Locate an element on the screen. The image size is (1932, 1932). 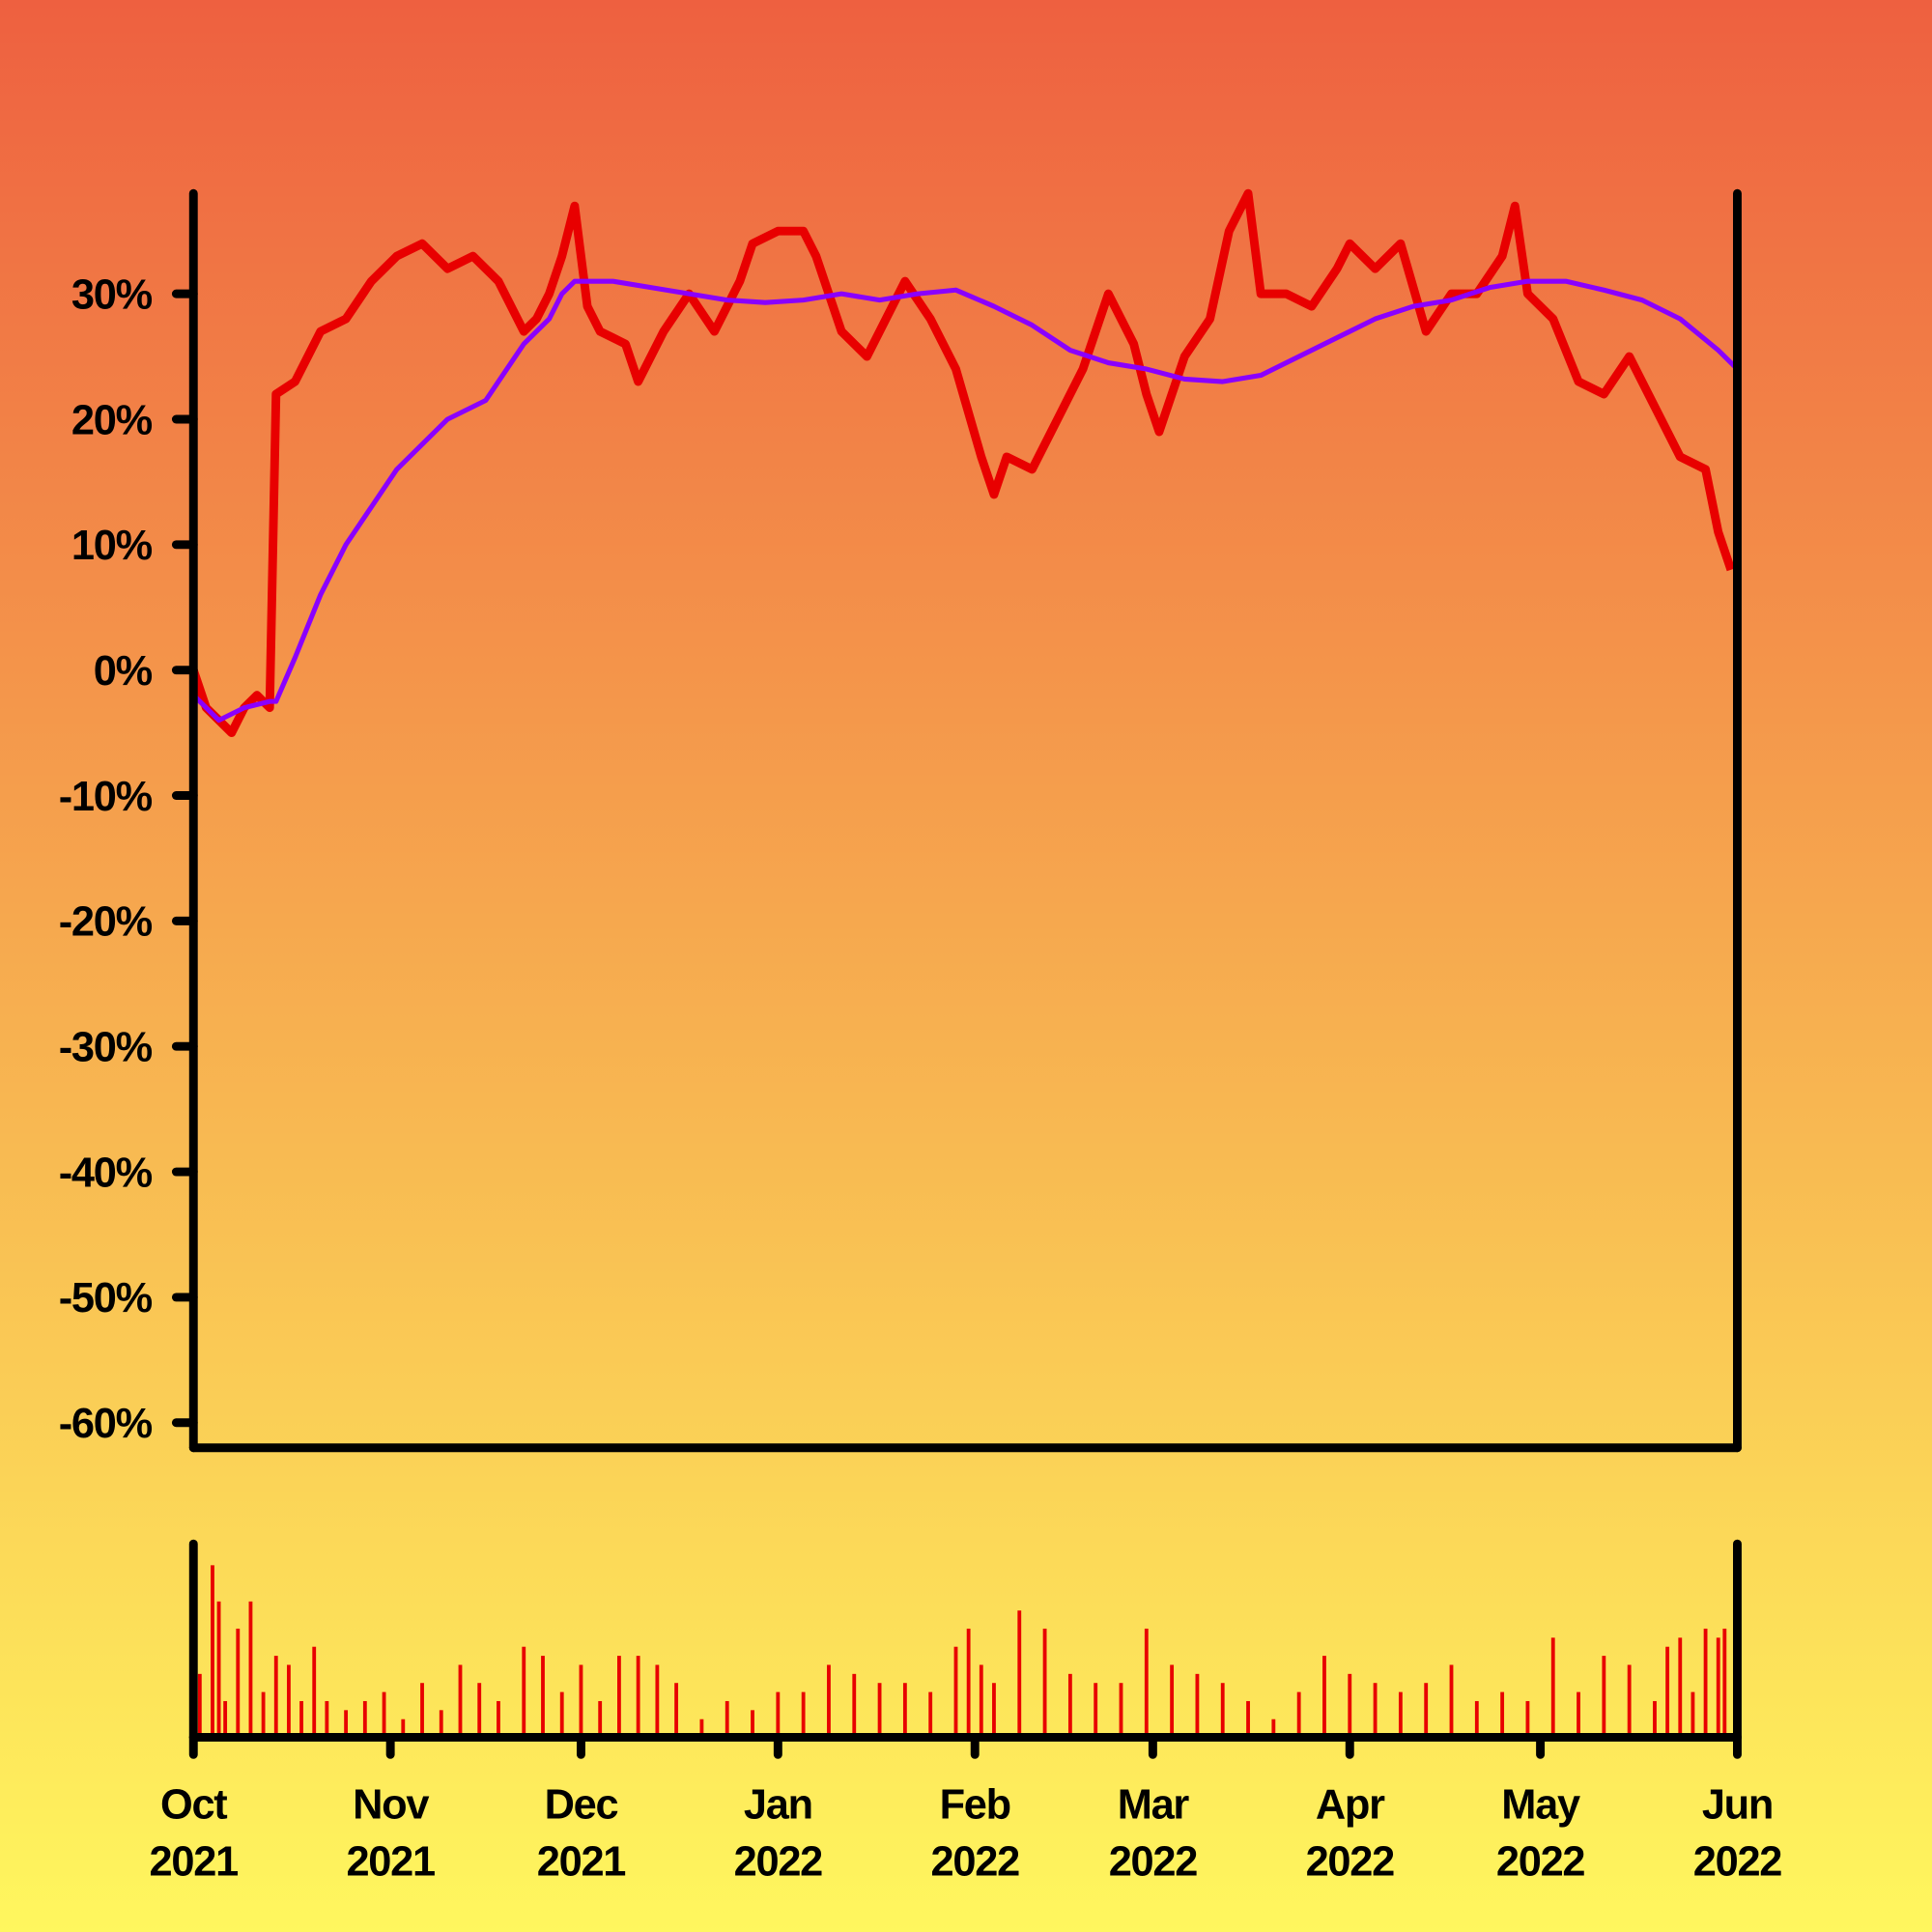
y-tick-label: -40% is located at coordinates (106, 1173).